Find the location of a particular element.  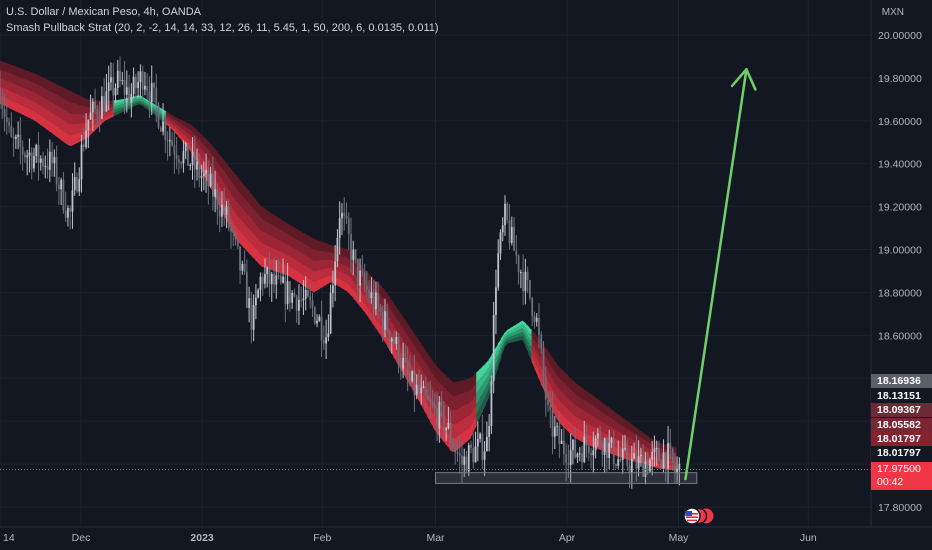

price-label-tag: 18.05582 is located at coordinates (901, 425).